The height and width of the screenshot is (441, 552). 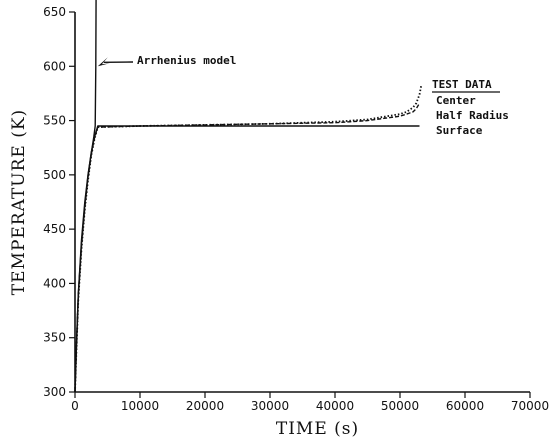 What do you see at coordinates (19, 202) in the screenshot?
I see `y-axis-title: TEMPERATURE (K)` at bounding box center [19, 202].